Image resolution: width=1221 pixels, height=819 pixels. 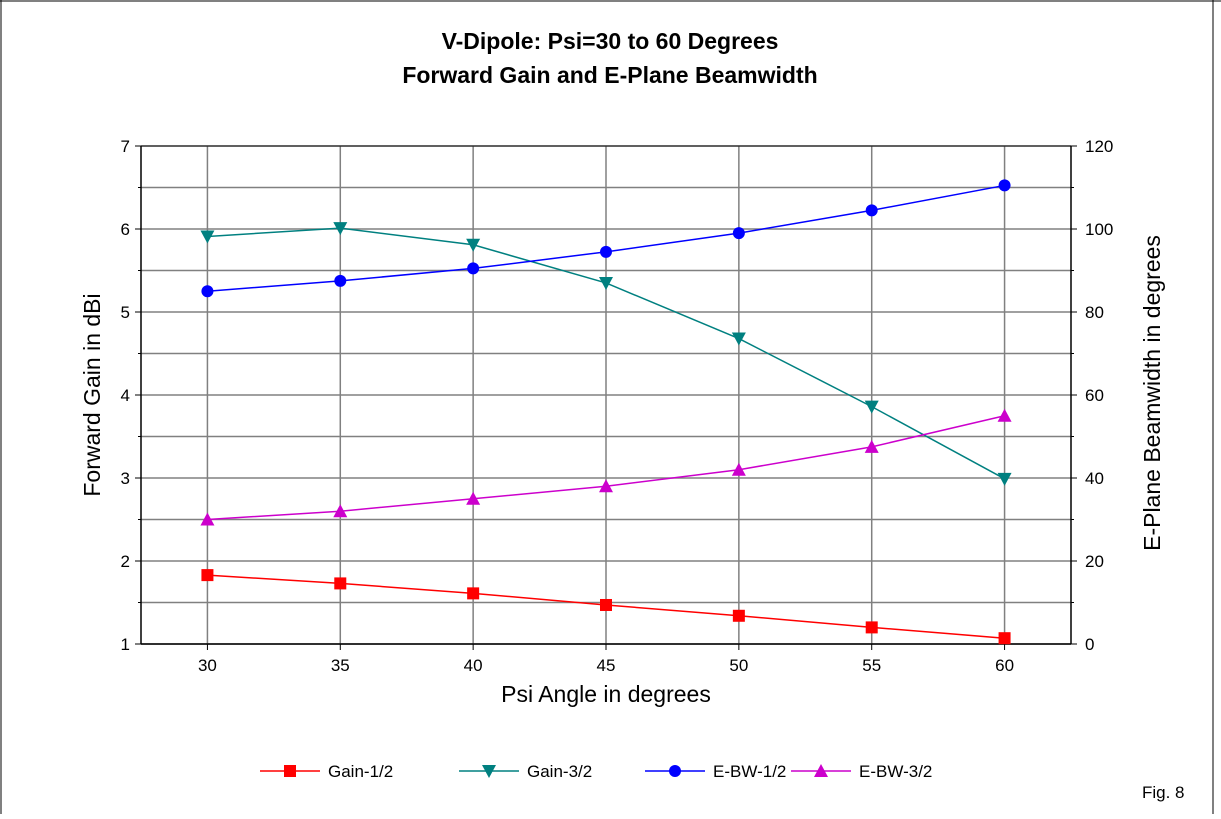 What do you see at coordinates (125, 644) in the screenshot?
I see `y-tick-label: 1` at bounding box center [125, 644].